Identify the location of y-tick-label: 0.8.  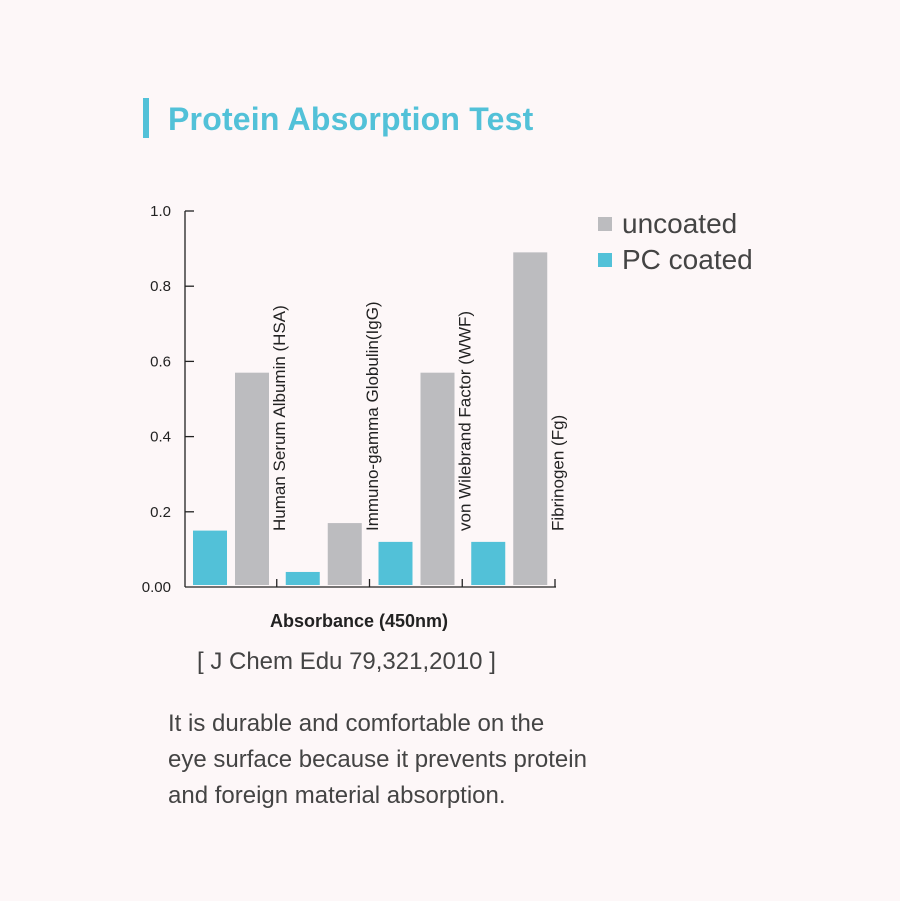
(160, 286).